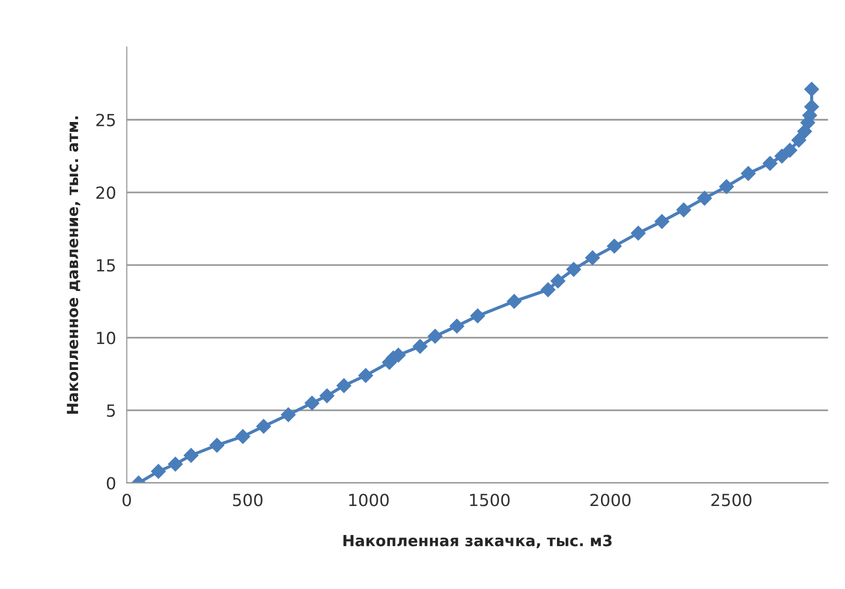 This screenshot has width=845, height=589. I want to click on x-tick-label: 1000, so click(369, 500).